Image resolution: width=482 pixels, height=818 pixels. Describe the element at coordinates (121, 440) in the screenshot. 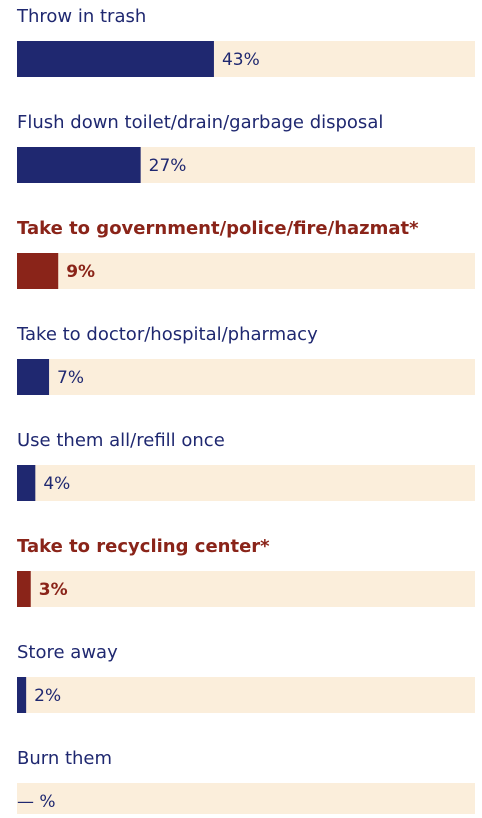

I see `category-label: Use them all/refill once` at that location.